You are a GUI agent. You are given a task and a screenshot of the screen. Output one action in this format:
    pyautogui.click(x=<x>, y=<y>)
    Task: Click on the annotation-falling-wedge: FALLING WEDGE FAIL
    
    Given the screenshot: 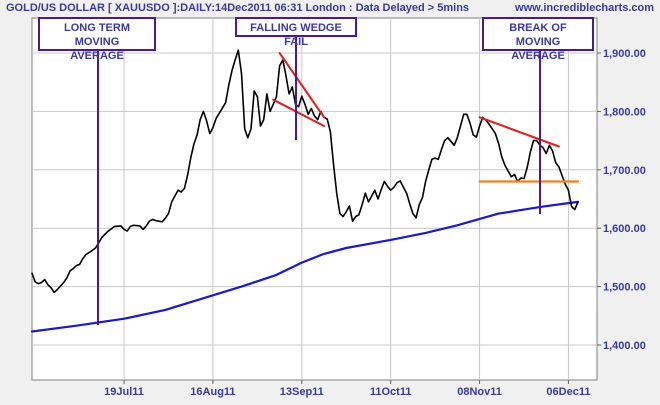 What is the action you would take?
    pyautogui.click(x=296, y=32)
    